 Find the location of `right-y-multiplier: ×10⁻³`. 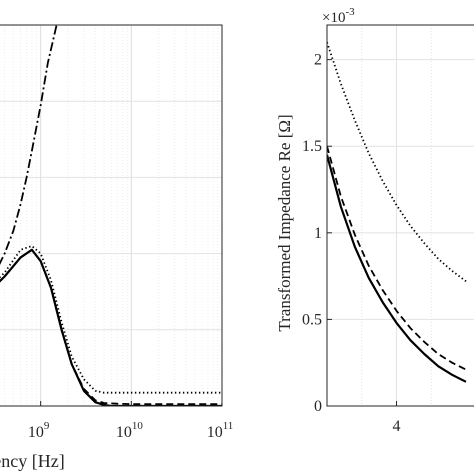

right-y-multiplier: ×10⁻³ is located at coordinates (338, 16).